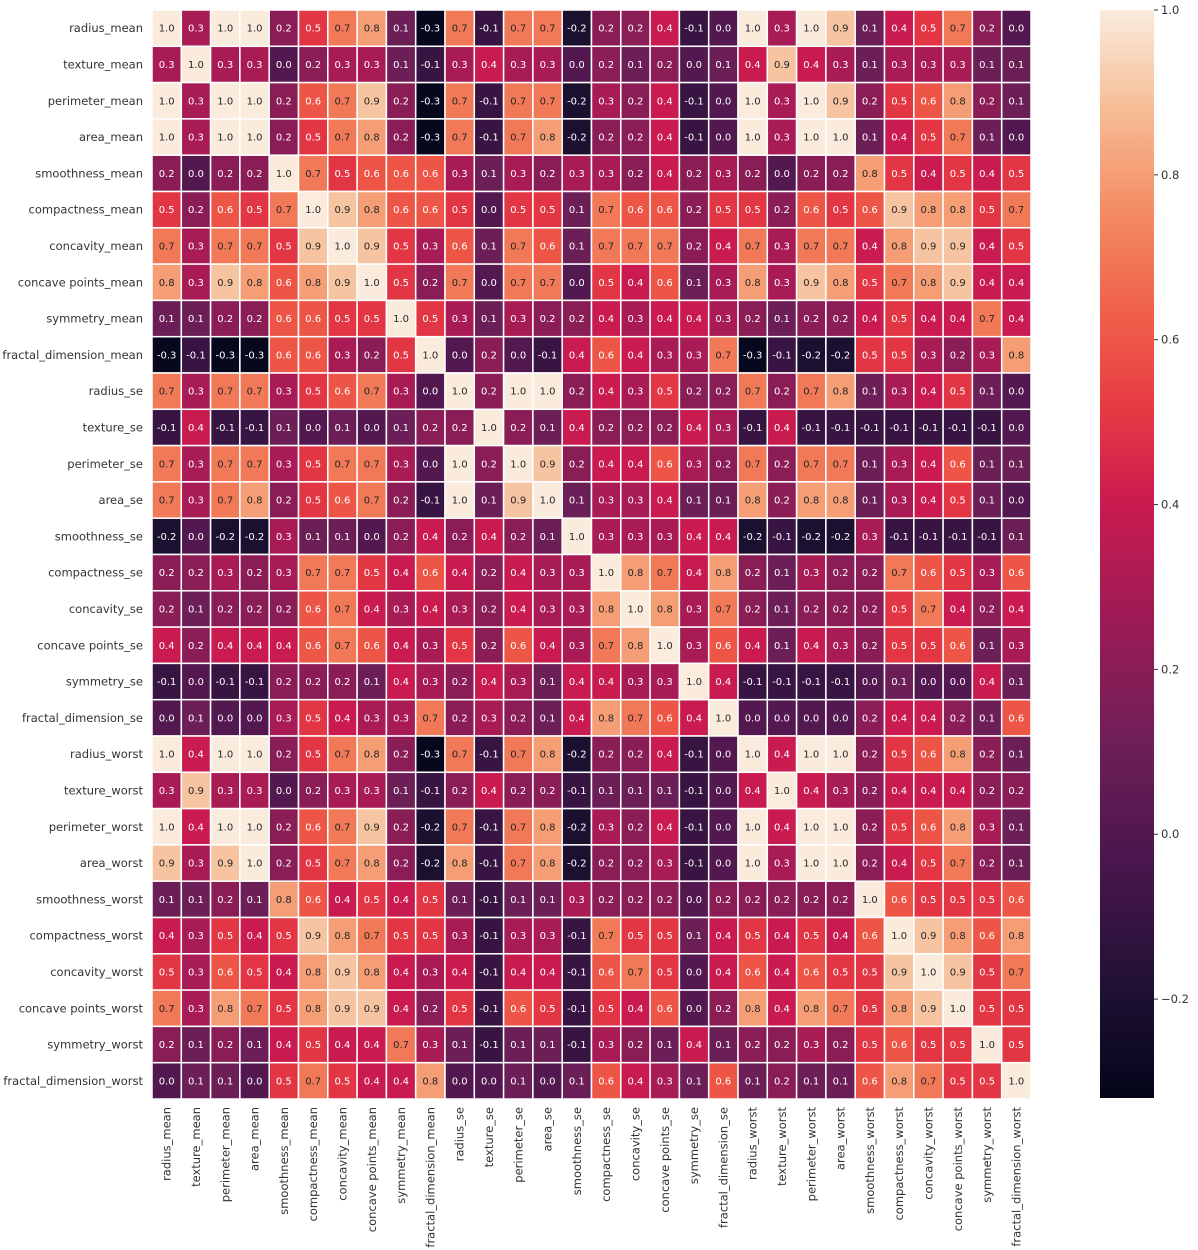 This screenshot has width=1198, height=1250. Describe the element at coordinates (606, 1154) in the screenshot. I see `x-tick-label: compactness_se` at that location.